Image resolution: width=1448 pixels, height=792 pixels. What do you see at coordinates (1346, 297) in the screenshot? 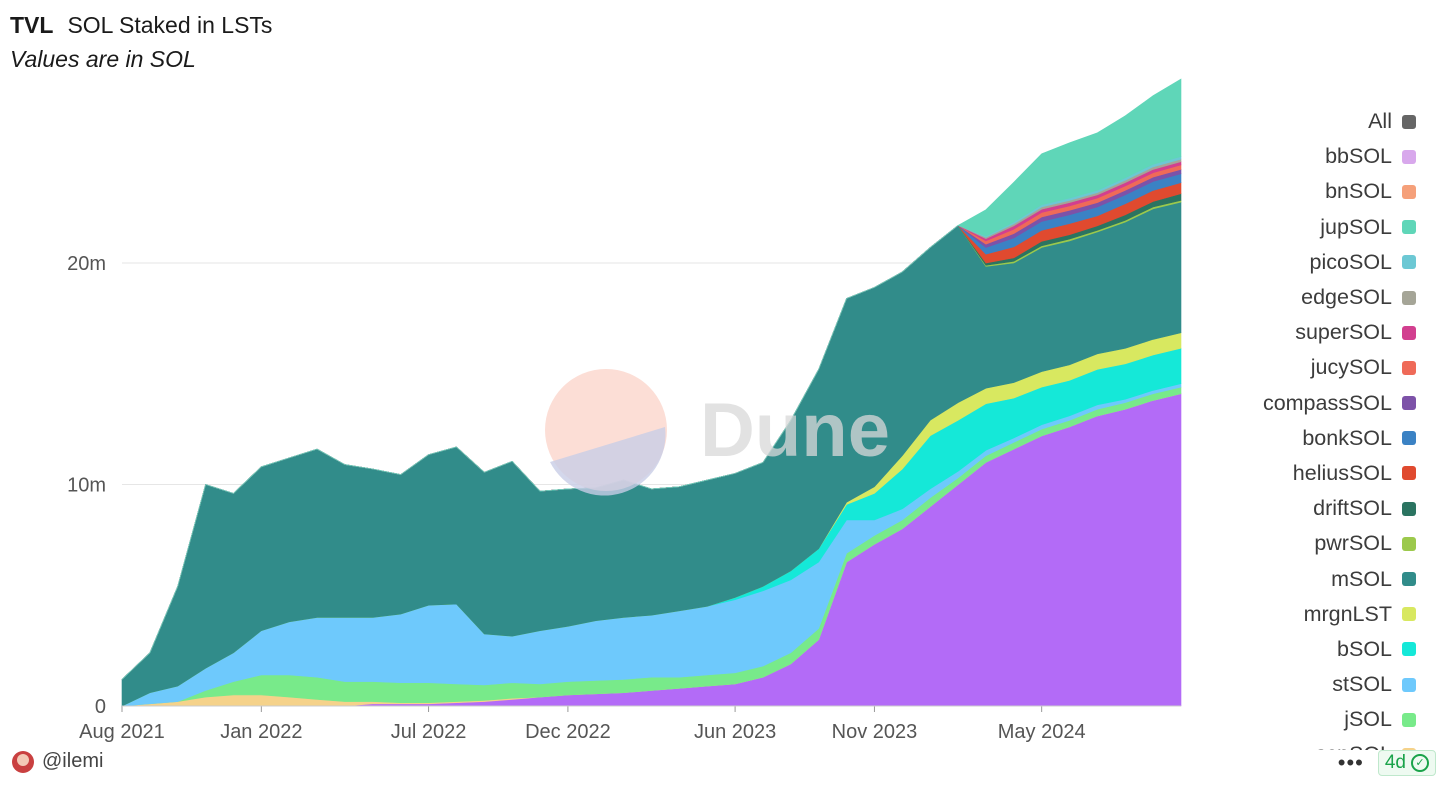
I see `legend-label: edgeSOL` at bounding box center [1346, 297].